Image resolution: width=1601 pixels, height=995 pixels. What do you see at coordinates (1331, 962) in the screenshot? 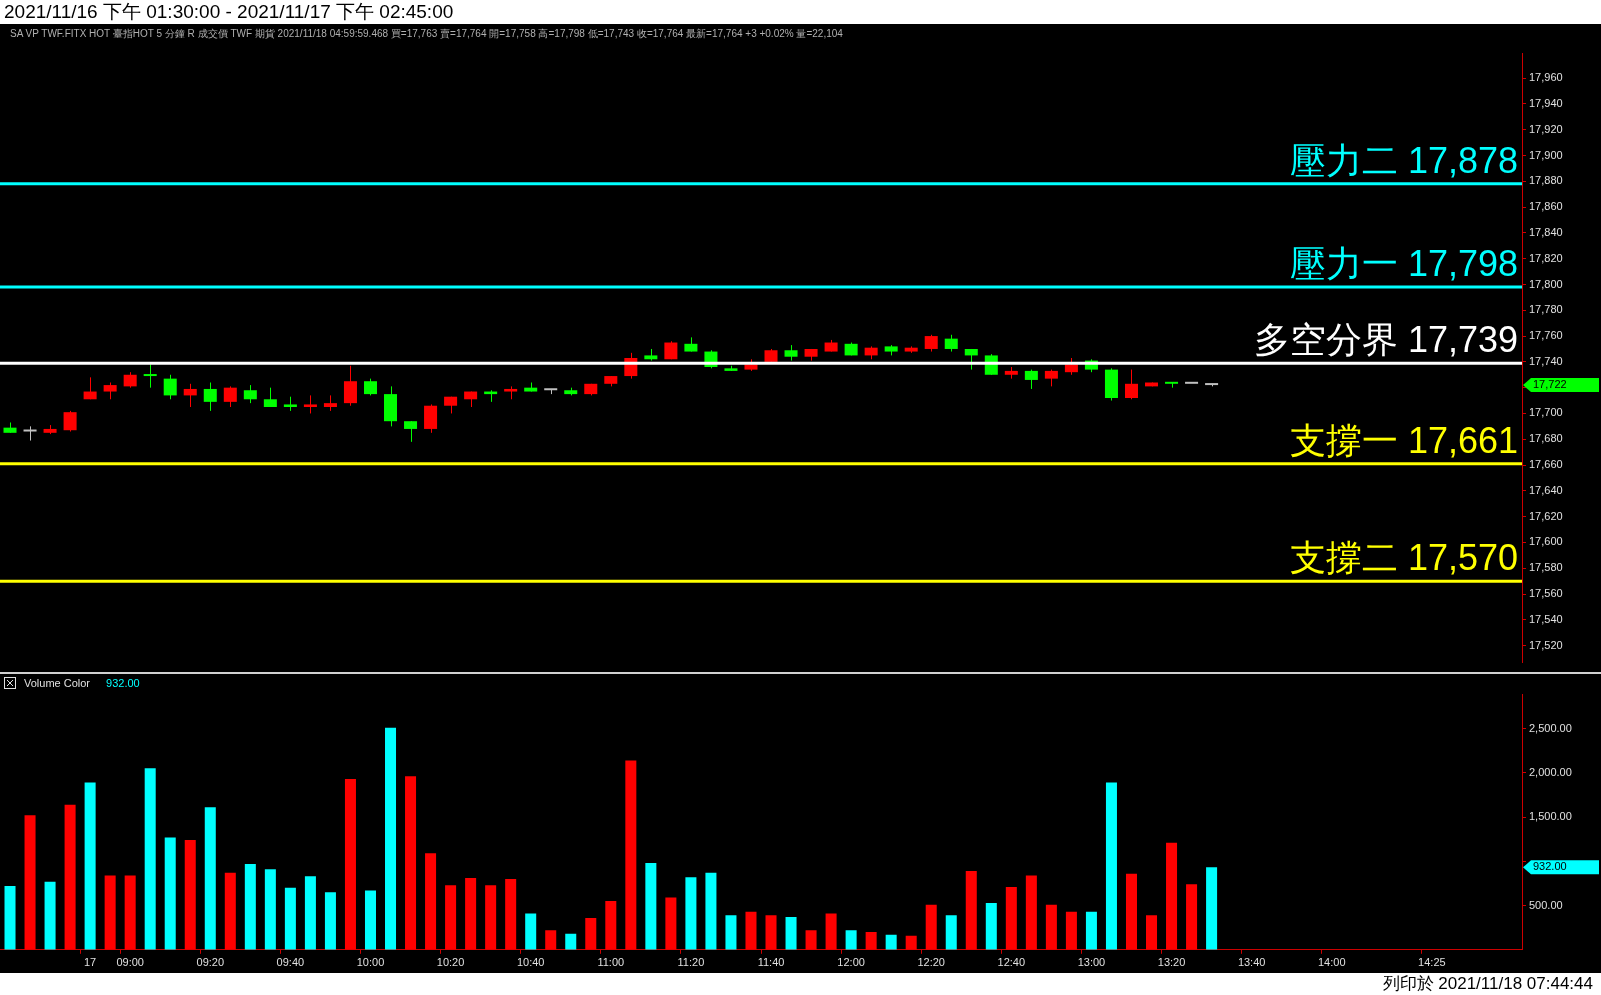
I see `x-tick-label: 14:00` at bounding box center [1331, 962].